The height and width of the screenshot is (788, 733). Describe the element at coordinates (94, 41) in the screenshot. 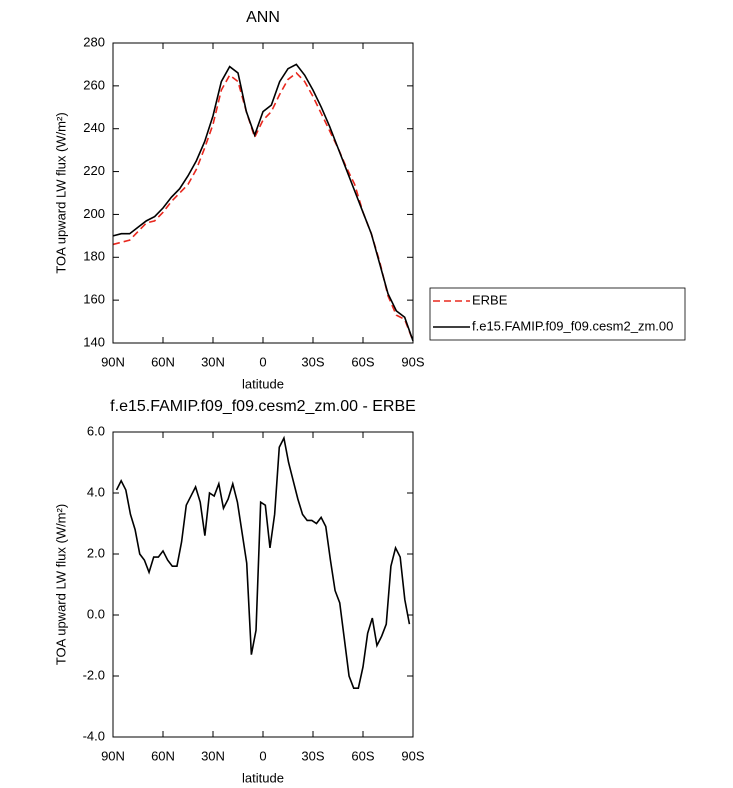

I see `y-tick-label: 280` at that location.